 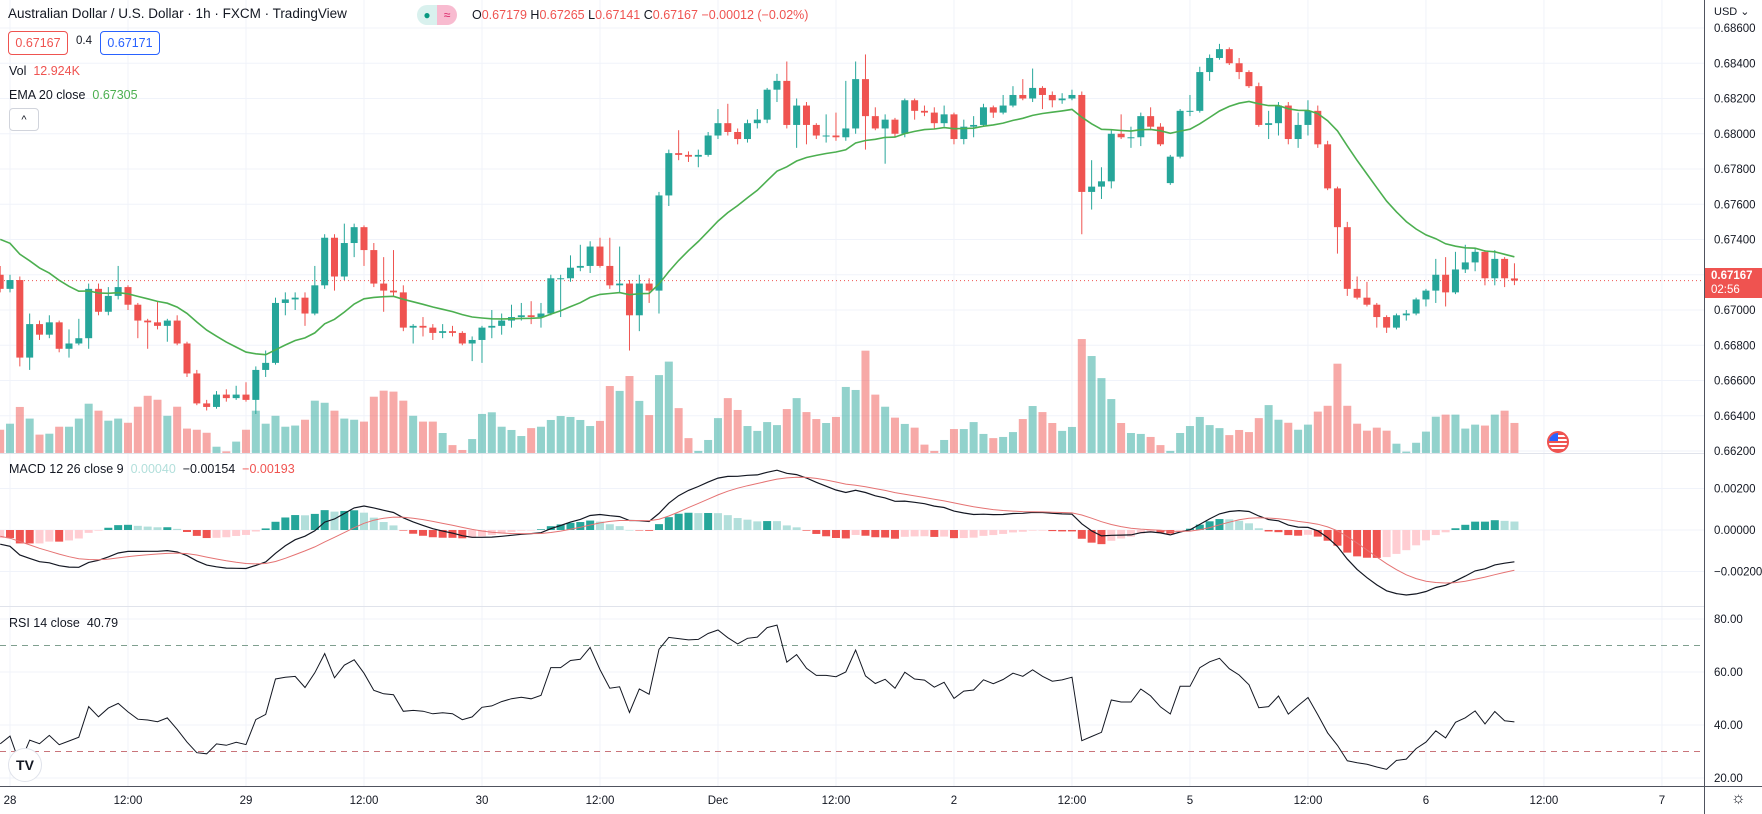 I want to click on buy-button: 0.67171, so click(x=130, y=43).